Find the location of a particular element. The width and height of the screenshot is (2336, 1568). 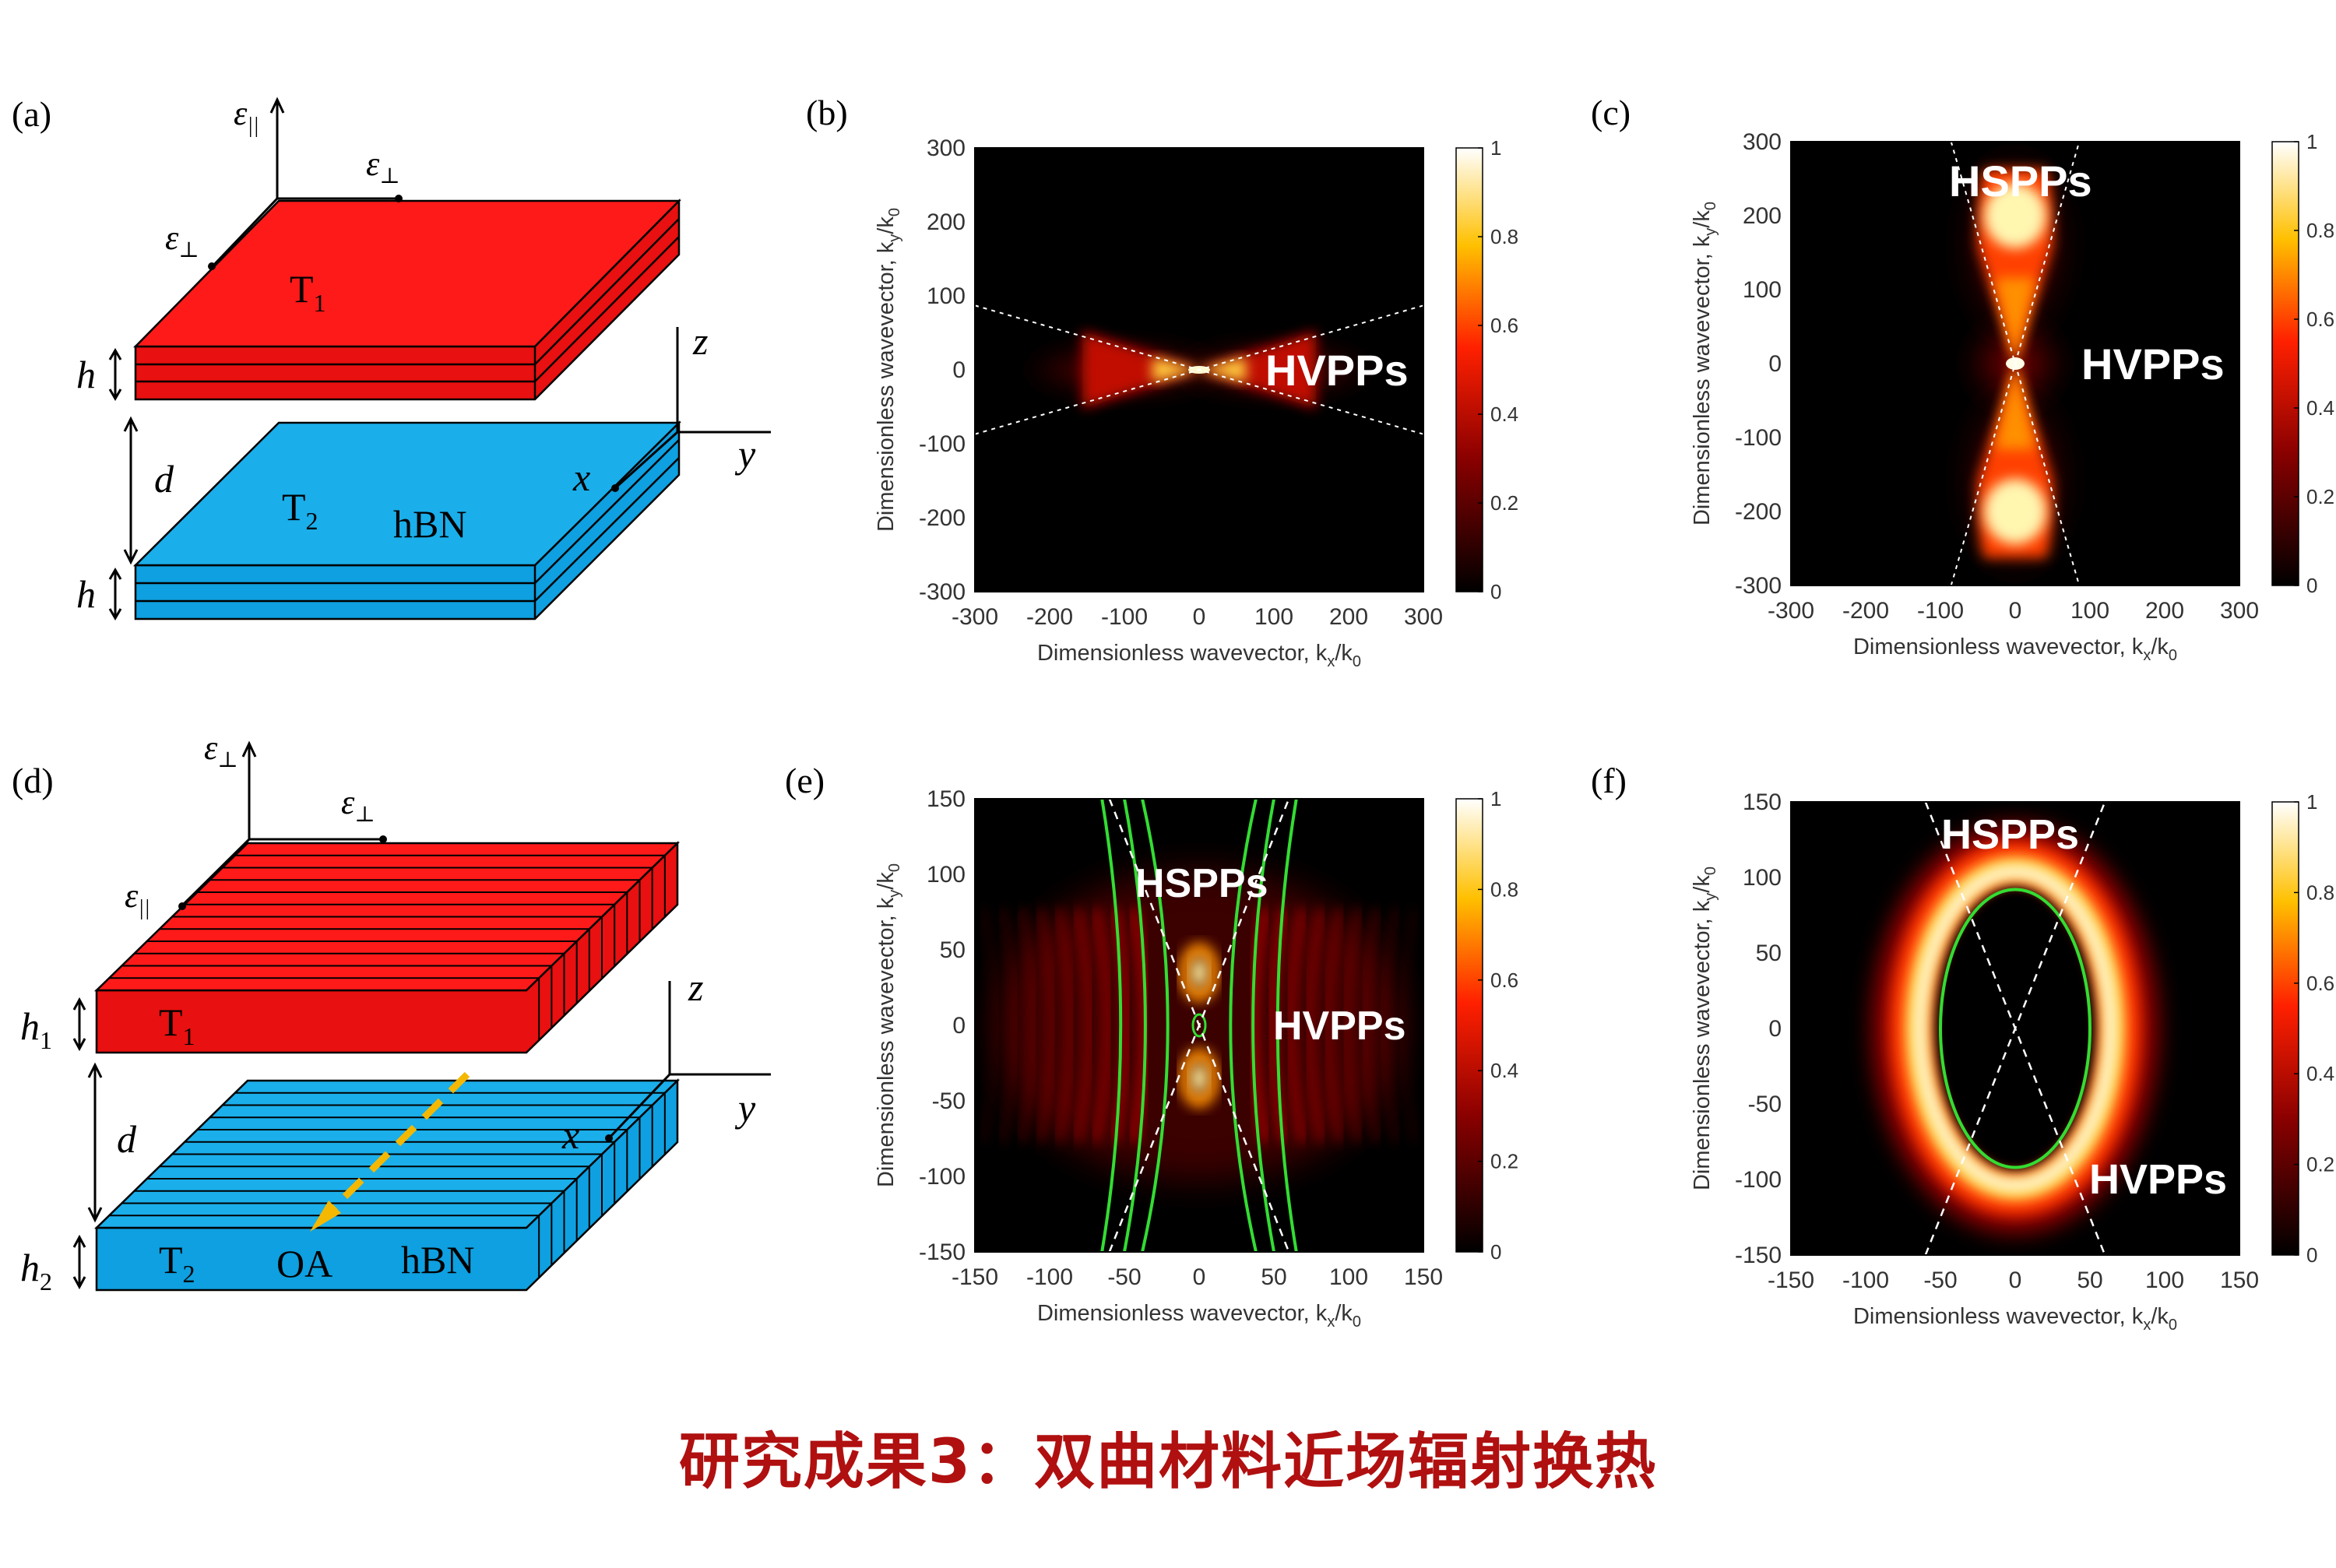

axis-x-line is located at coordinates (646, 460).